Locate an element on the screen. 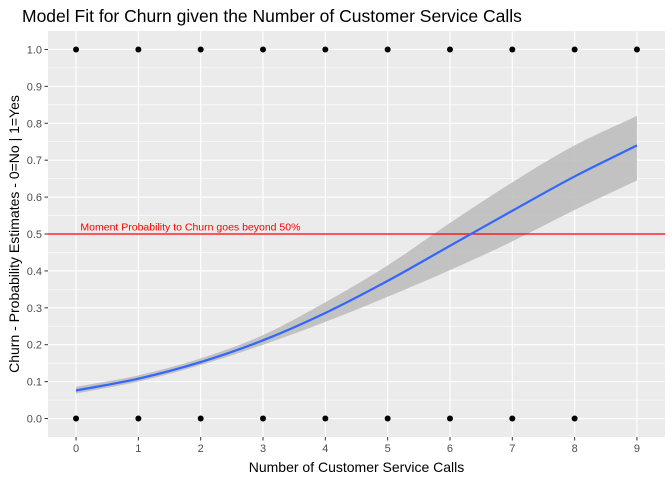  x-axis-ticks: 0 1 2 3 4 5 6 7 8 9 is located at coordinates (356, 446).